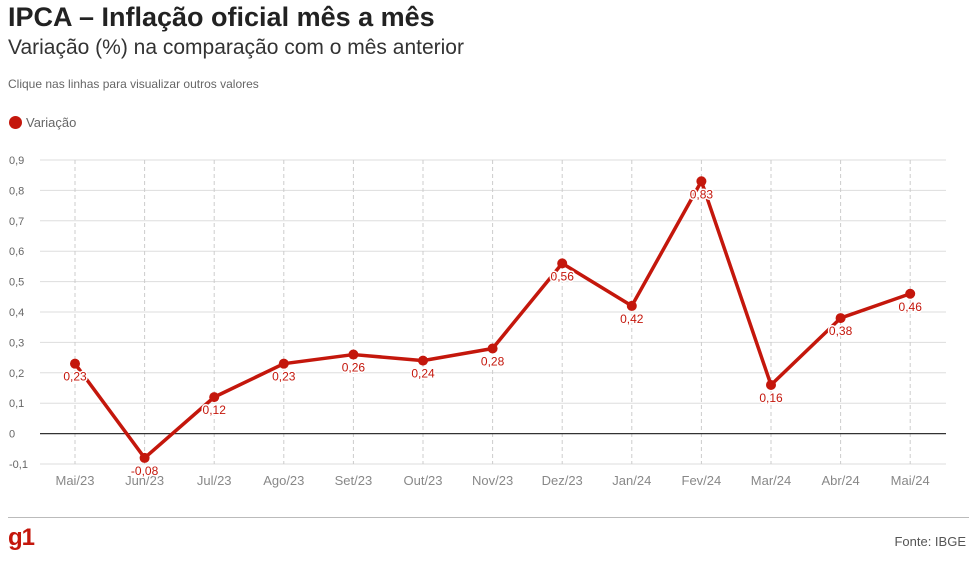 The width and height of the screenshot is (972, 567). What do you see at coordinates (631, 480) in the screenshot?
I see `x-tick-label: Jan/24` at bounding box center [631, 480].